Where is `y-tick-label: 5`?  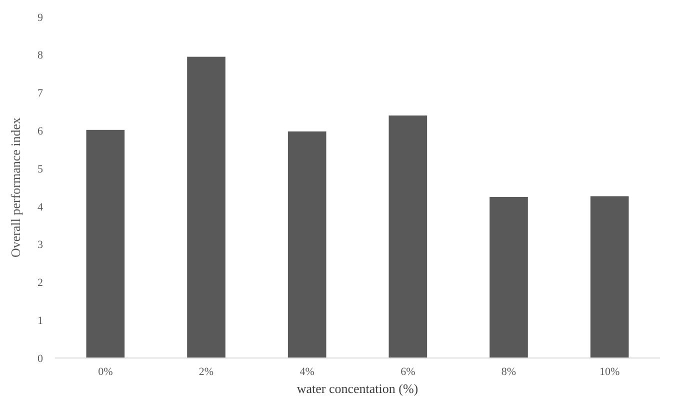 y-tick-label: 5 is located at coordinates (41, 169).